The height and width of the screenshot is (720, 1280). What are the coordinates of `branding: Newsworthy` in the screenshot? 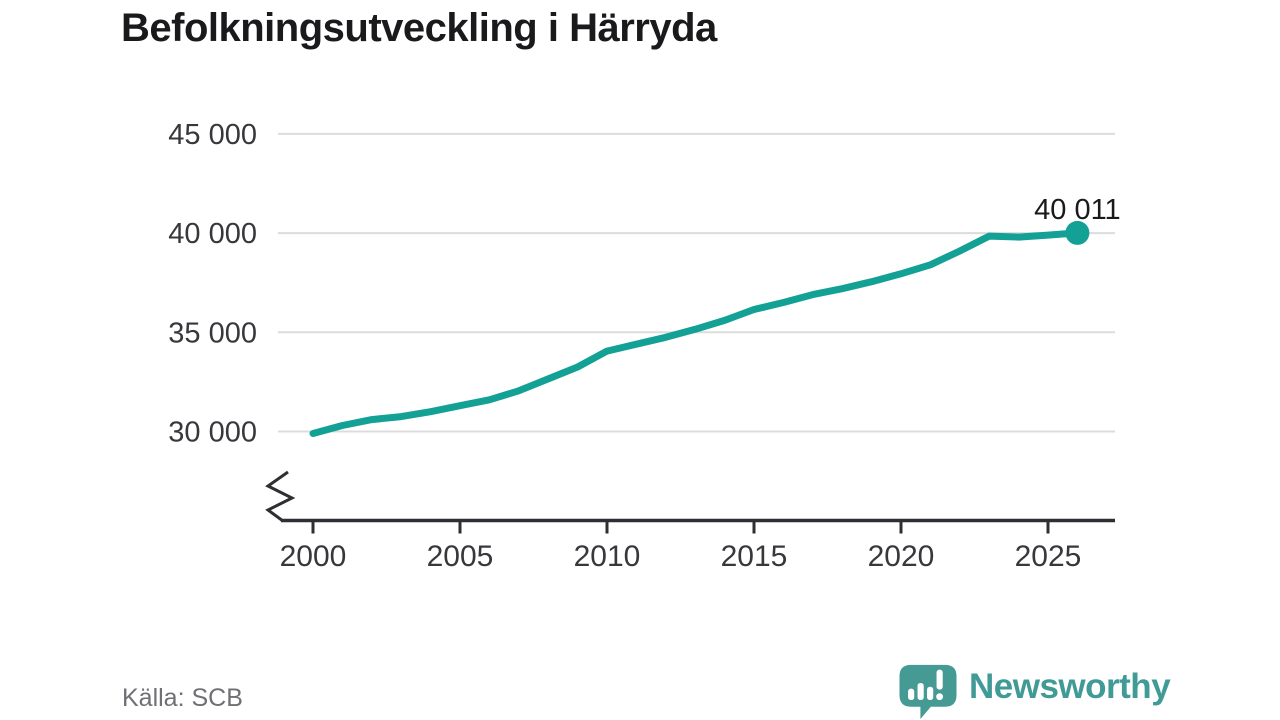 It's located at (1034, 691).